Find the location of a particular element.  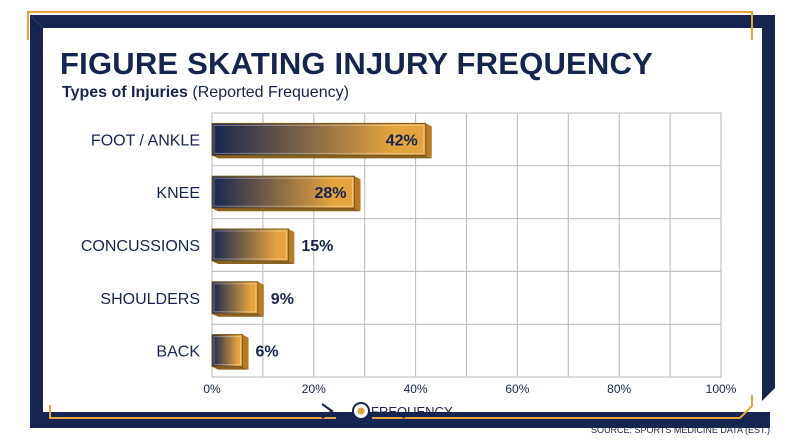

chart-title: FIGURE SKATING INJURY FREQUENCY is located at coordinates (356, 63).